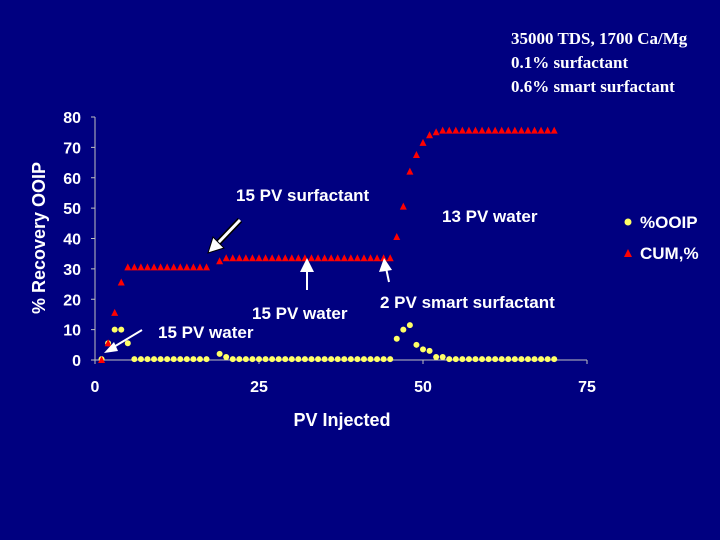  Describe the element at coordinates (467, 302) in the screenshot. I see `annotation-smart-surfactant: 2 PV smart surfactant` at that location.